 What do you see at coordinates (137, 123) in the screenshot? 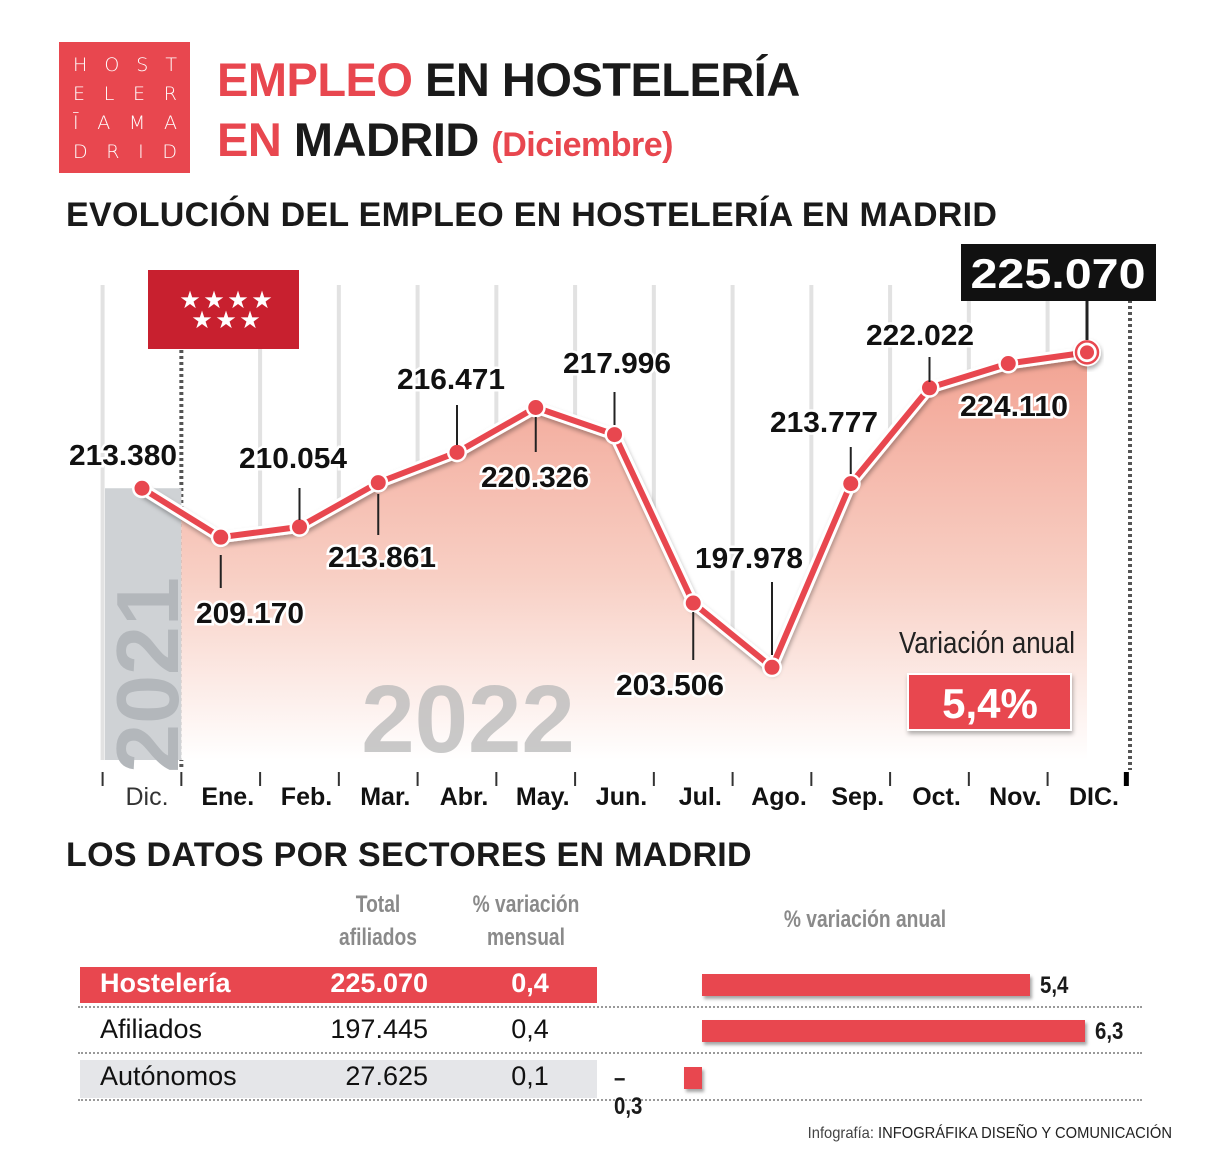
I see `logo-letter: M` at bounding box center [137, 123].